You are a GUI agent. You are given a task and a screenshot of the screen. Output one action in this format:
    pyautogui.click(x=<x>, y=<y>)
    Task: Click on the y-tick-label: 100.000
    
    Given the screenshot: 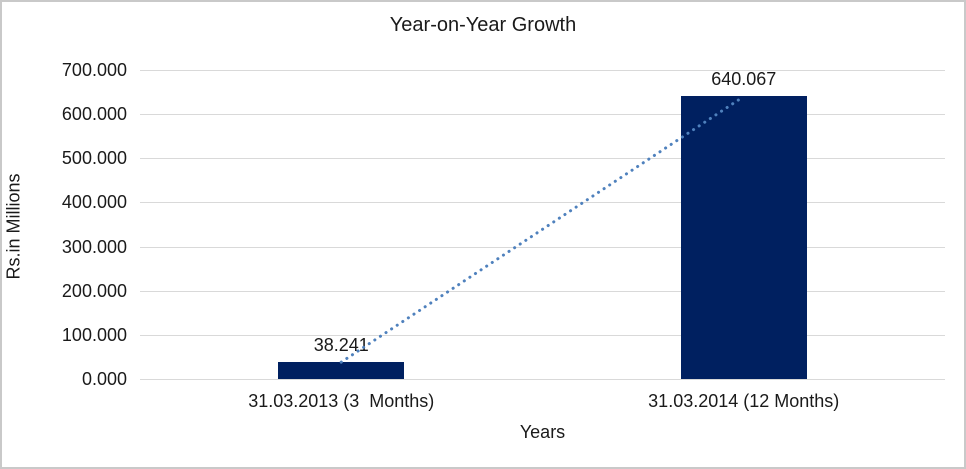 What is the action you would take?
    pyautogui.click(x=94, y=335)
    